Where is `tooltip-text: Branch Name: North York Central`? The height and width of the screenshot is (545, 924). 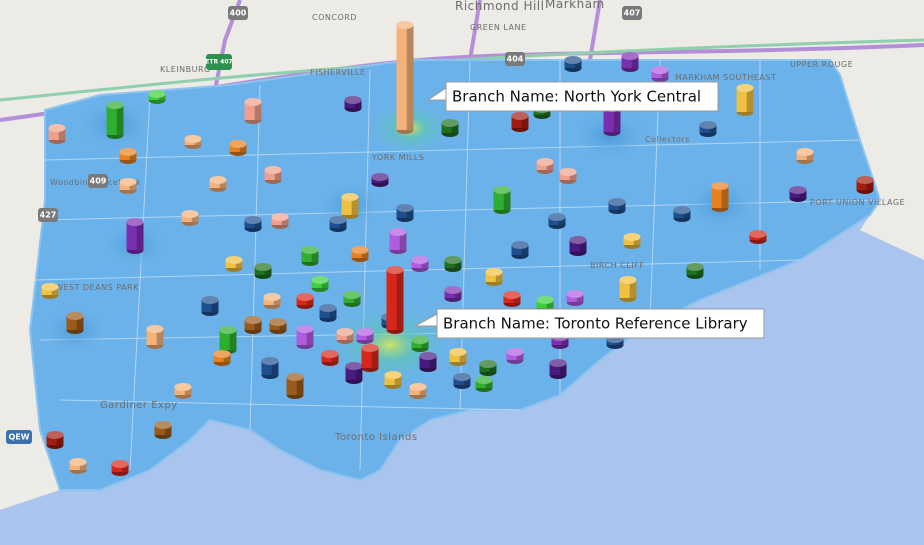
tooltip-text: Branch Name: North York Central is located at coordinates (576, 97).